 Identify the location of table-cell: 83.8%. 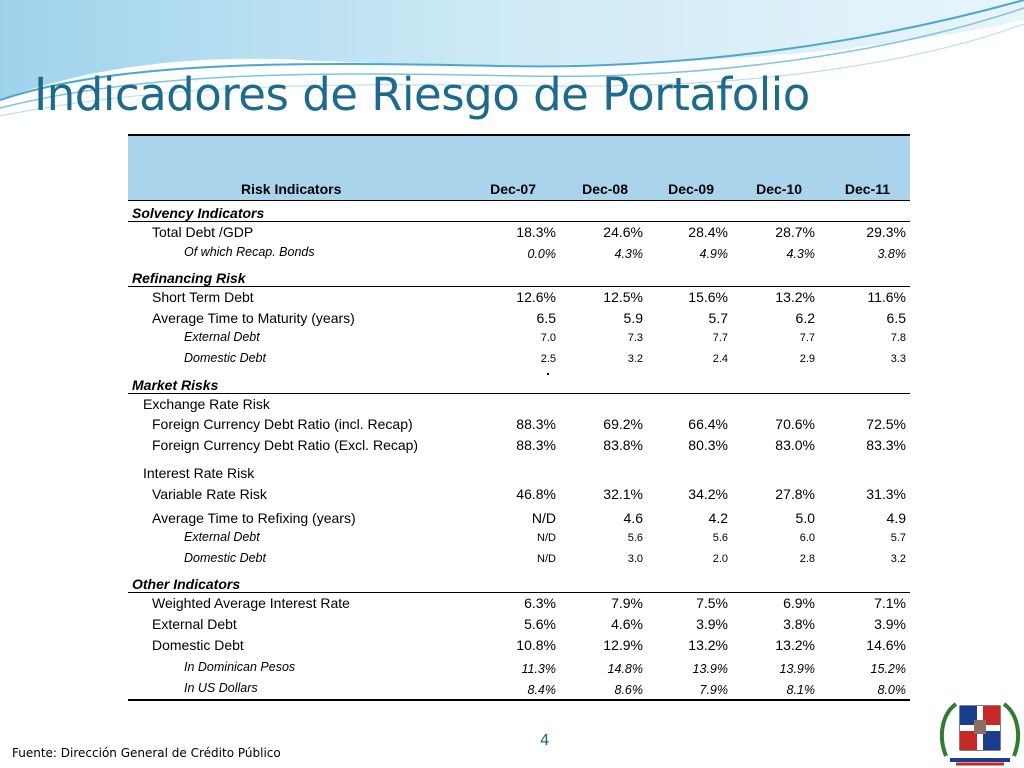
(623, 444).